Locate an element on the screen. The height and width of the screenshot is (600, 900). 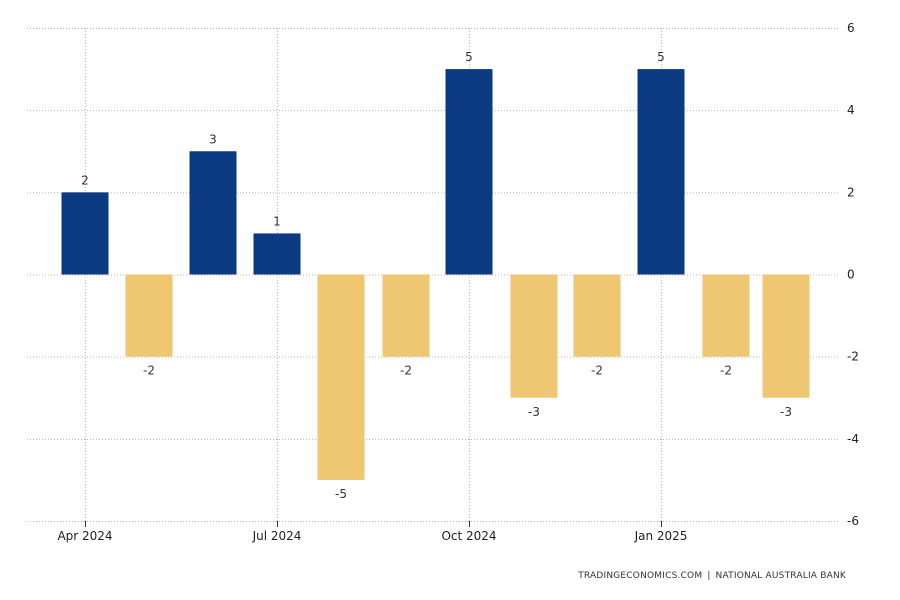
source-provider: NATIONAL AUSTRALIA BANK is located at coordinates (780, 576).